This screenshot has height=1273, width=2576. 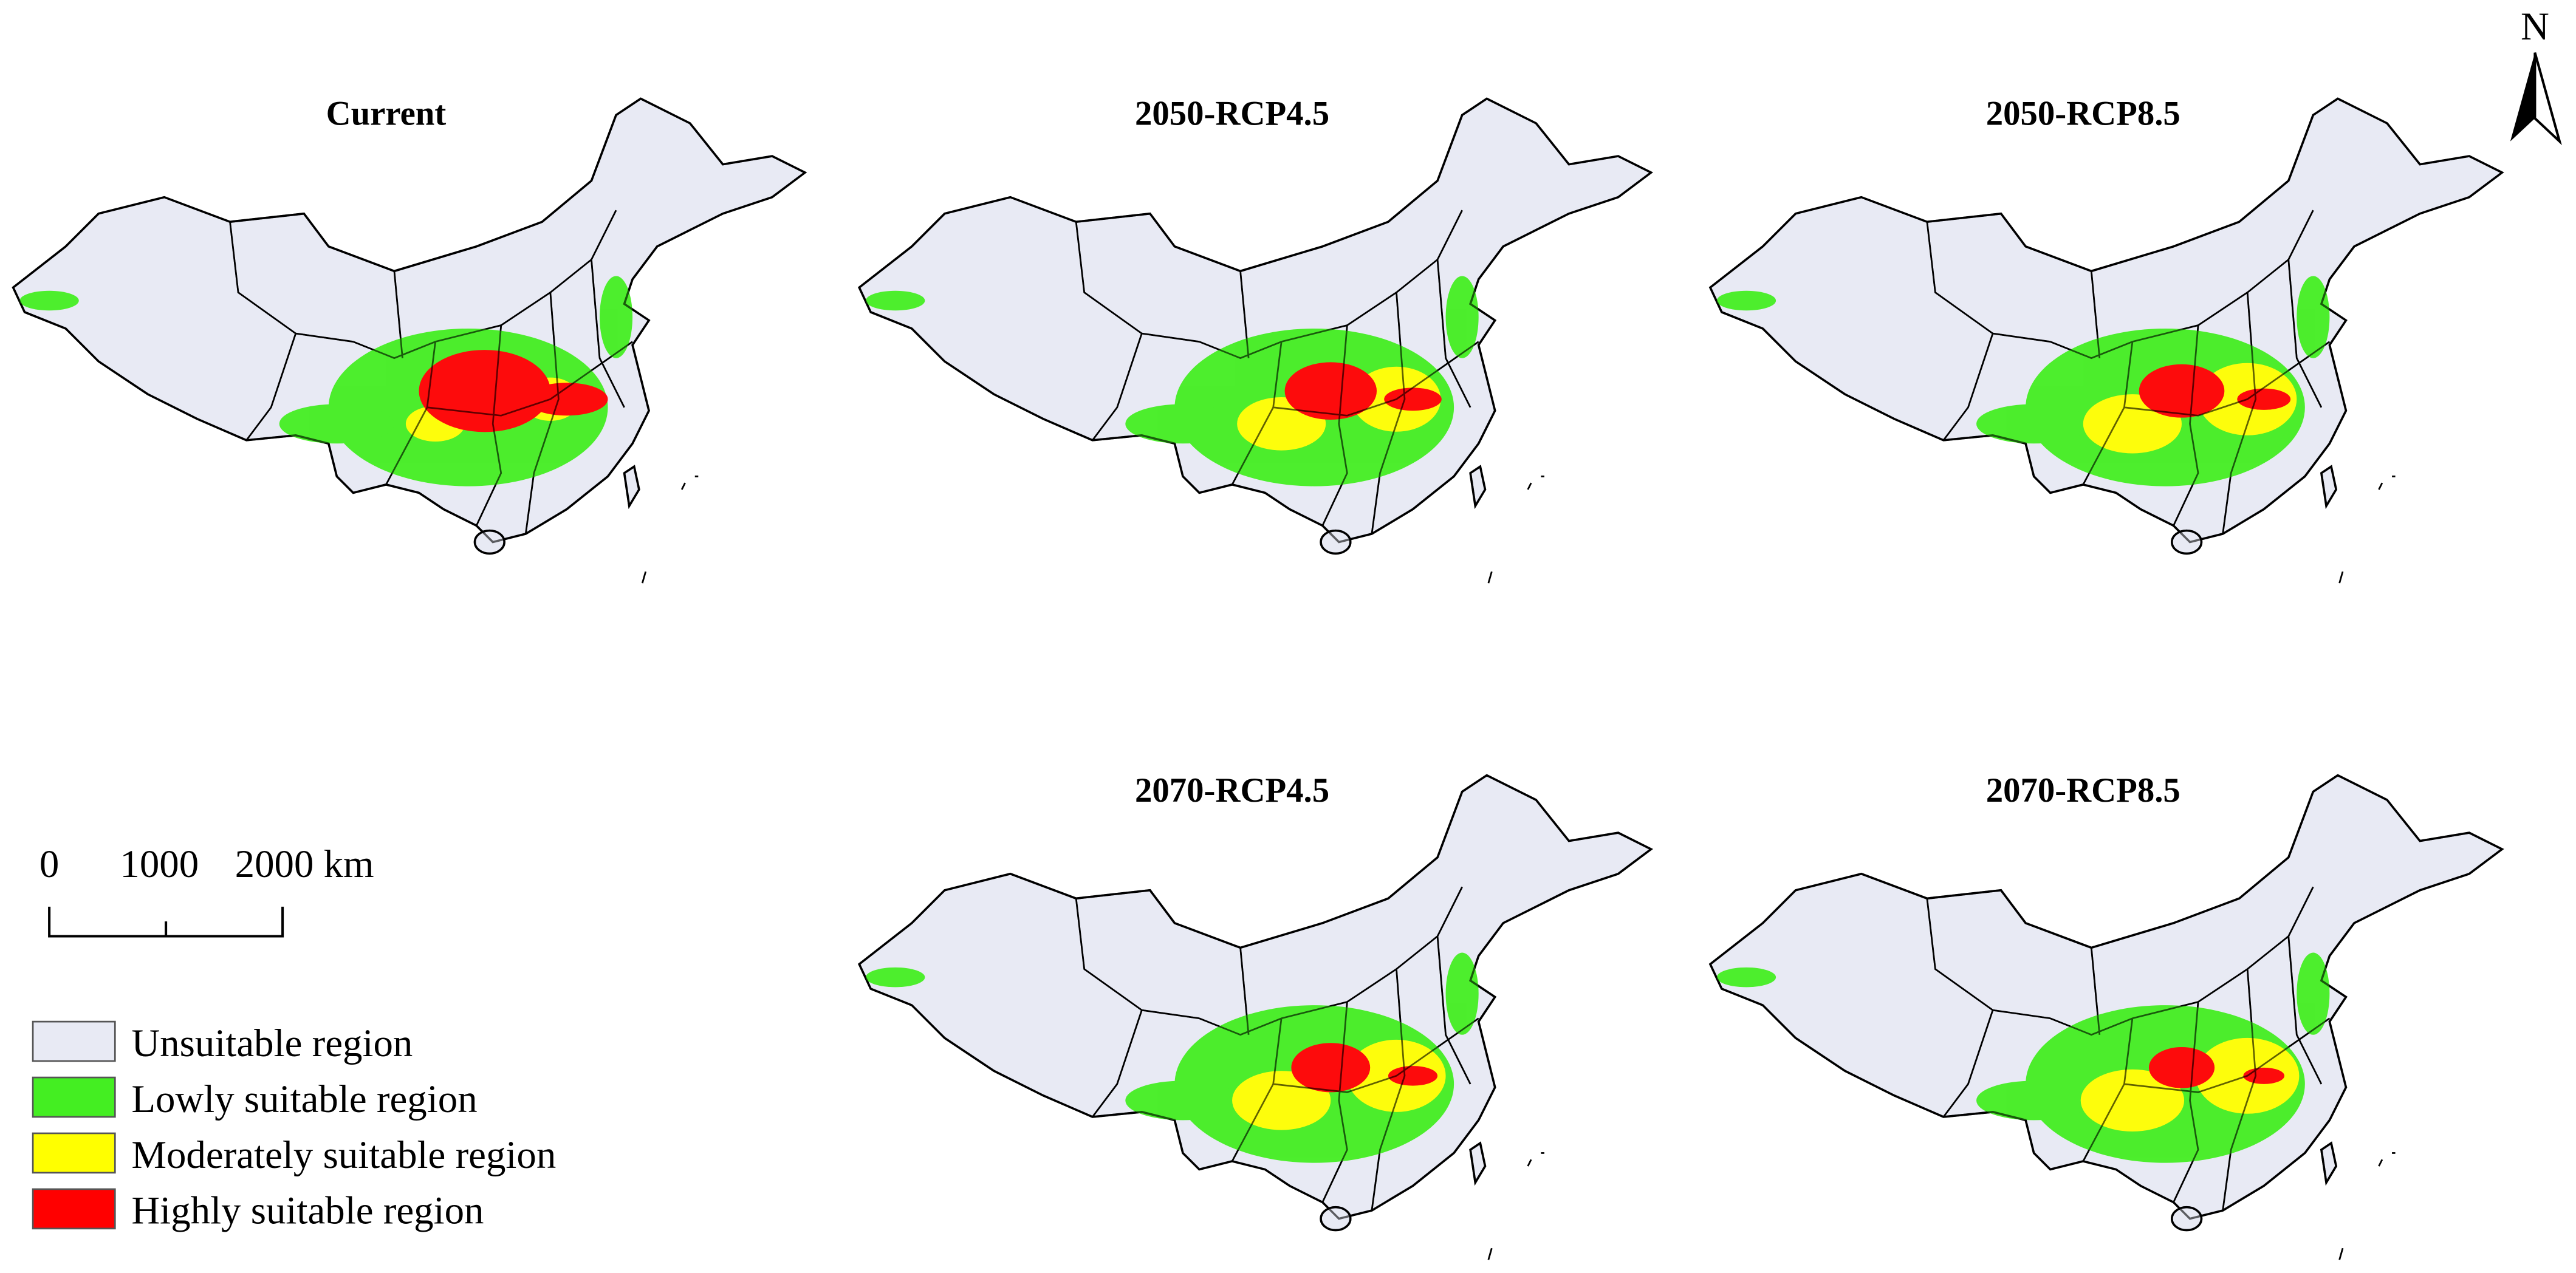 I want to click on map-panel: 2050-RCP8.5, so click(x=2106, y=339).